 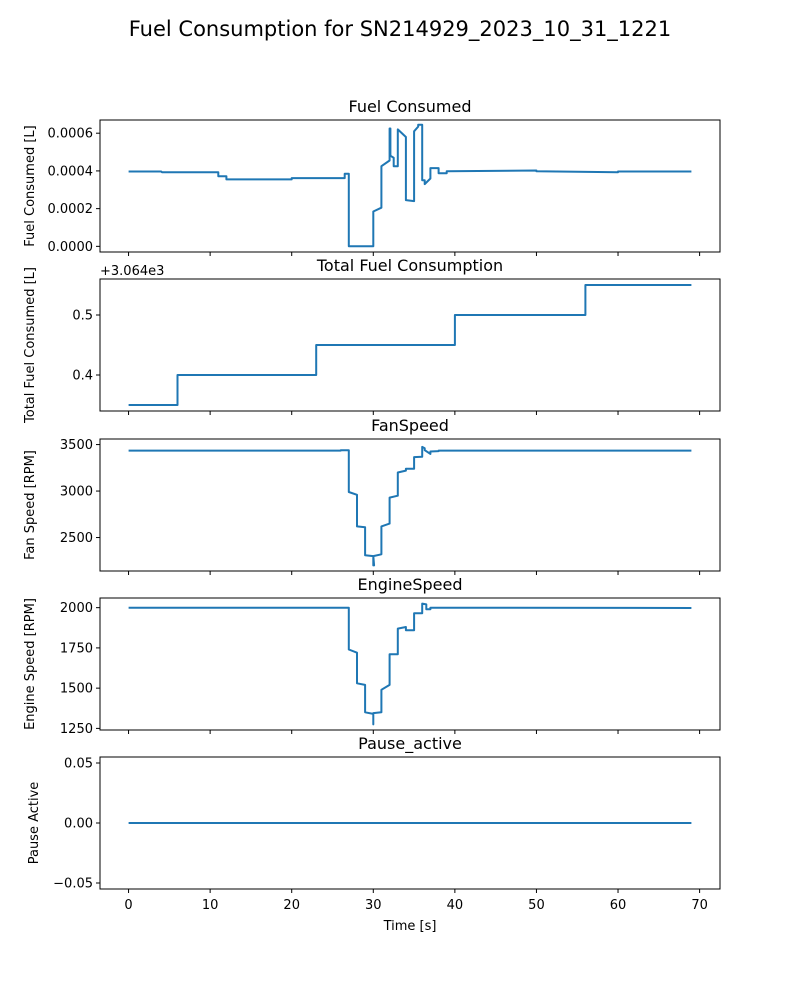 What do you see at coordinates (409, 265) in the screenshot?
I see `total-fuel-title: Total Fuel Consumption` at bounding box center [409, 265].